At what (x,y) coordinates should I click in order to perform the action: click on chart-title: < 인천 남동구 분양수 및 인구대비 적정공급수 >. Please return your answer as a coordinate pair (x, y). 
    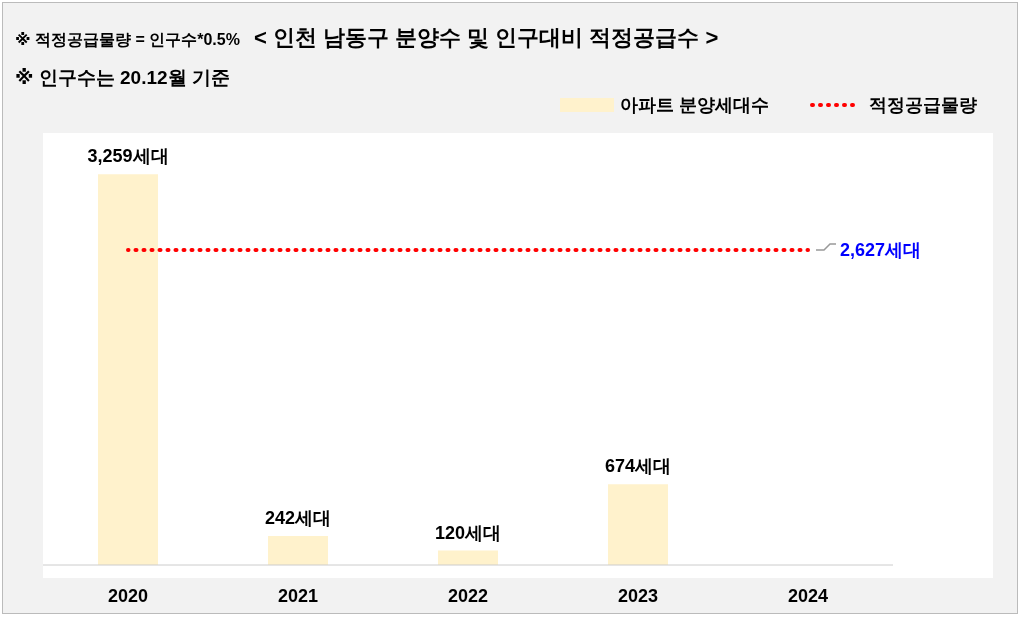
    Looking at the image, I should click on (486, 38).